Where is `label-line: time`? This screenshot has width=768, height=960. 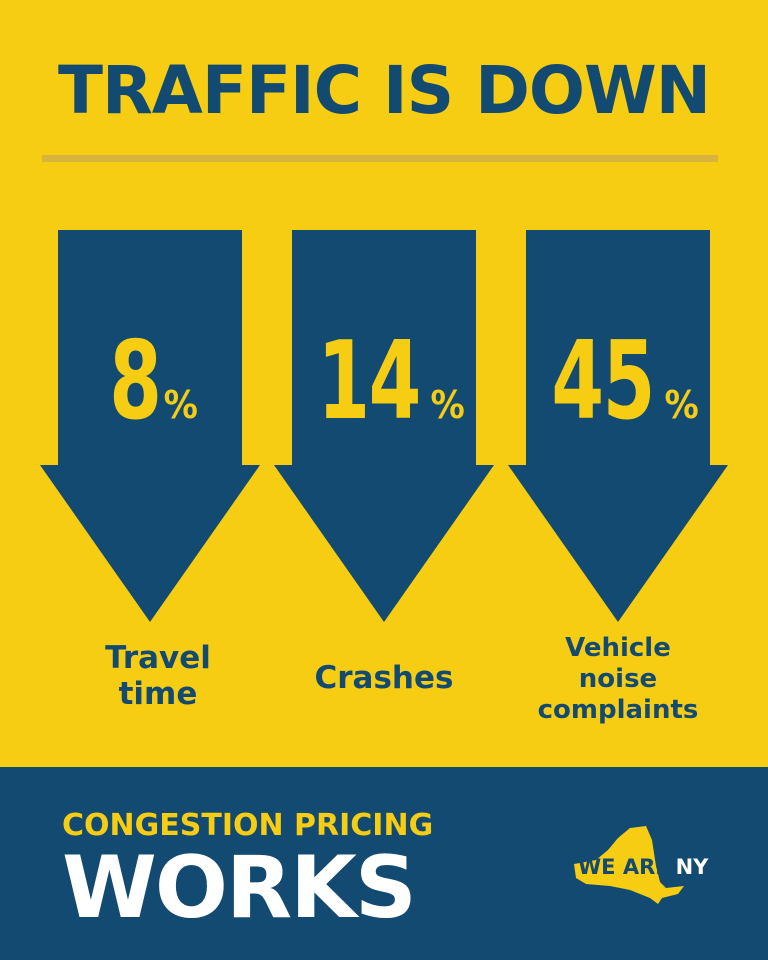
label-line: time is located at coordinates (158, 694).